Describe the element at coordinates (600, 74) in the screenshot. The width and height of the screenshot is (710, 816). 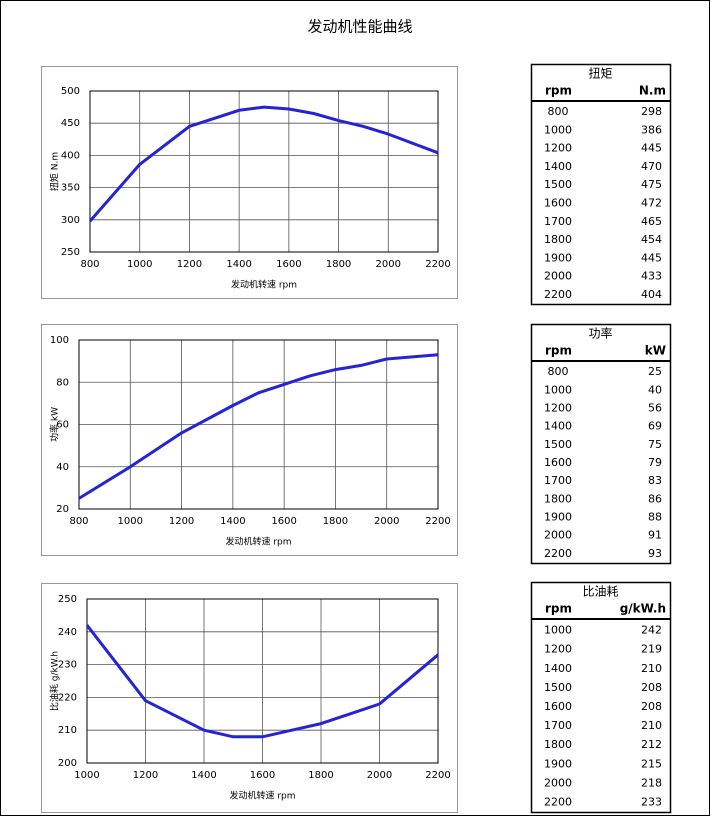
I see `table-title: 扭矩` at that location.